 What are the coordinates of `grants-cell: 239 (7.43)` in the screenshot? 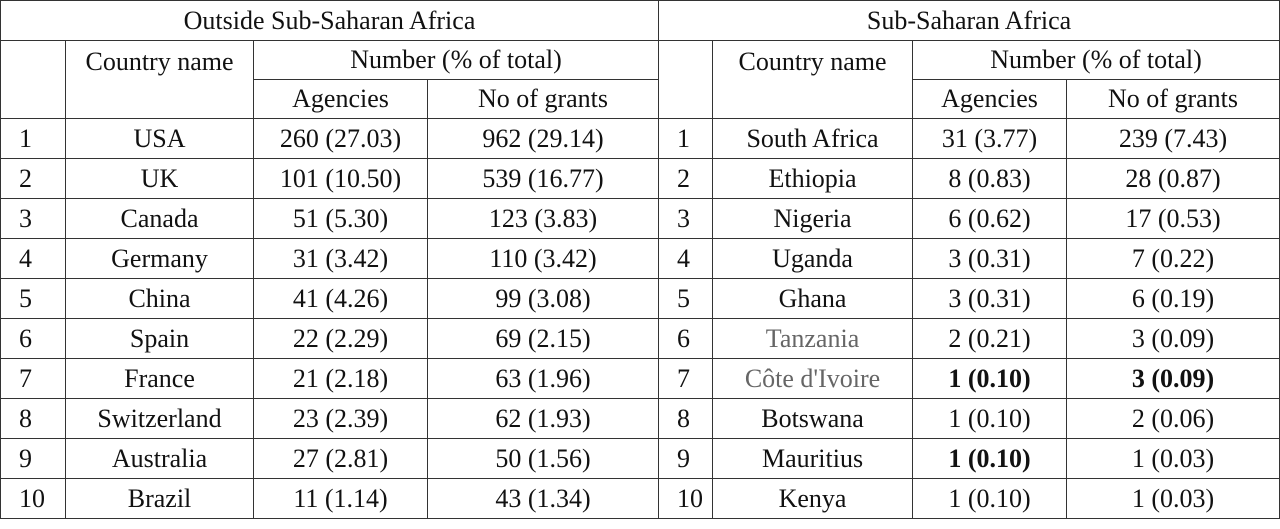 It's located at (1173, 138).